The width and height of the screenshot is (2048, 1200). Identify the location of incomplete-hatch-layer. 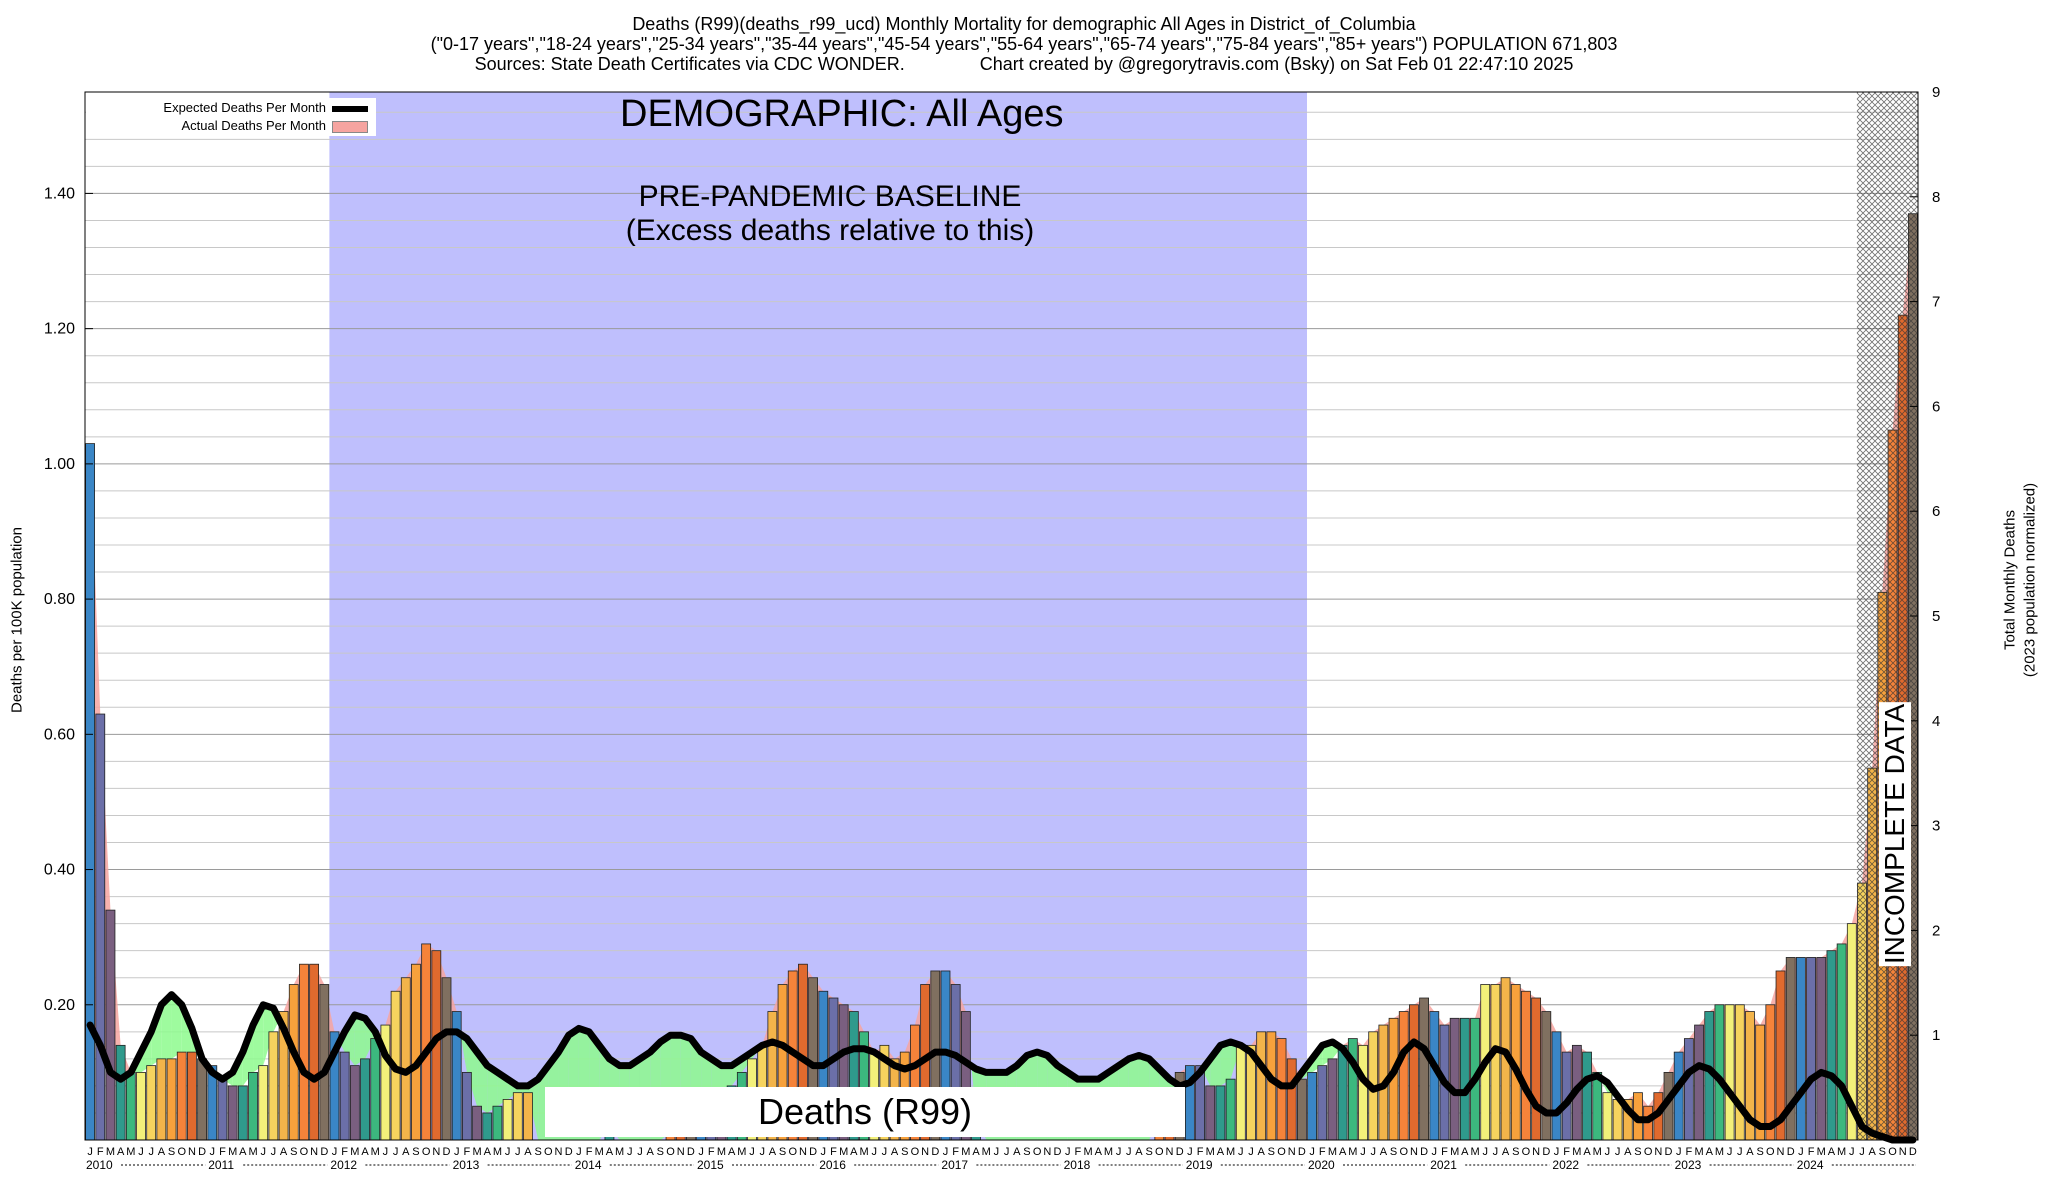
(1887, 616).